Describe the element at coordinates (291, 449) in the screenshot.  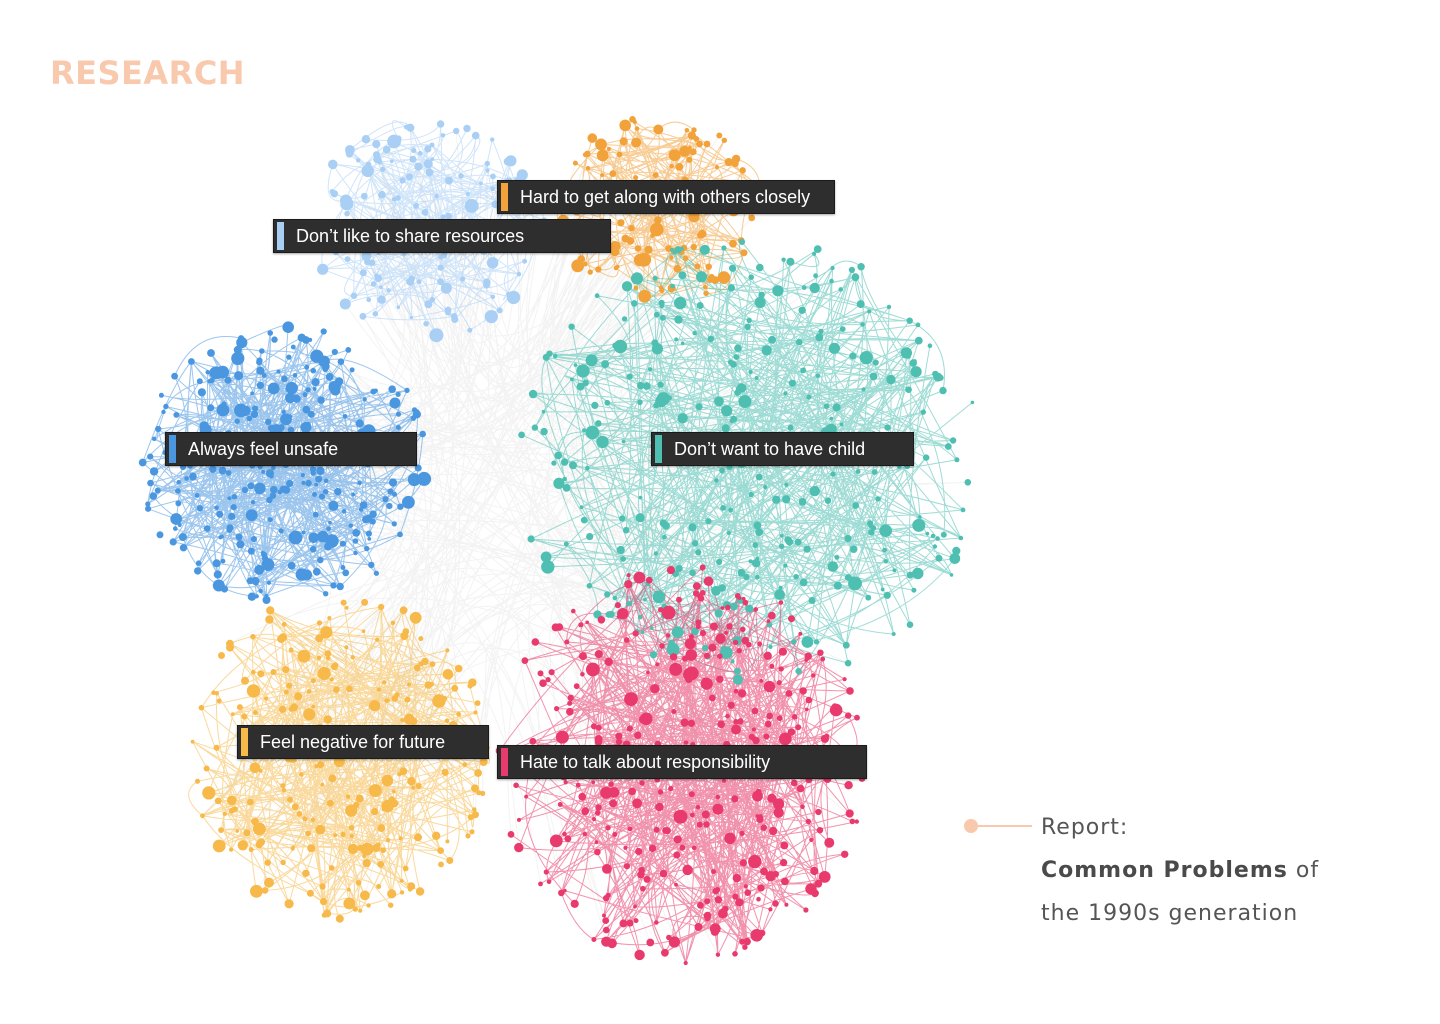
I see `cluster-label-unsafe: Always feel unsafe` at that location.